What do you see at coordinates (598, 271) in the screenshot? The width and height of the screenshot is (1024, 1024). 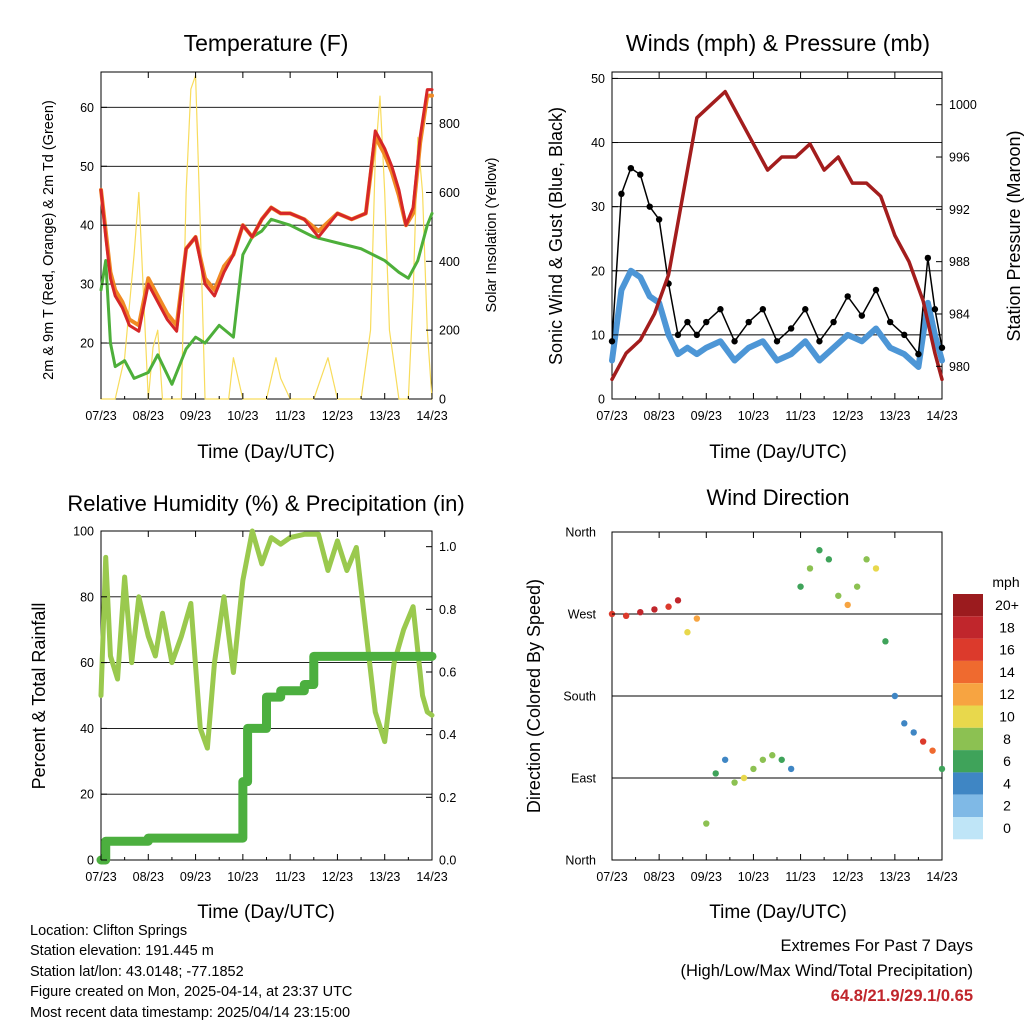 I see `wind-ytick-label-2: 20` at bounding box center [598, 271].